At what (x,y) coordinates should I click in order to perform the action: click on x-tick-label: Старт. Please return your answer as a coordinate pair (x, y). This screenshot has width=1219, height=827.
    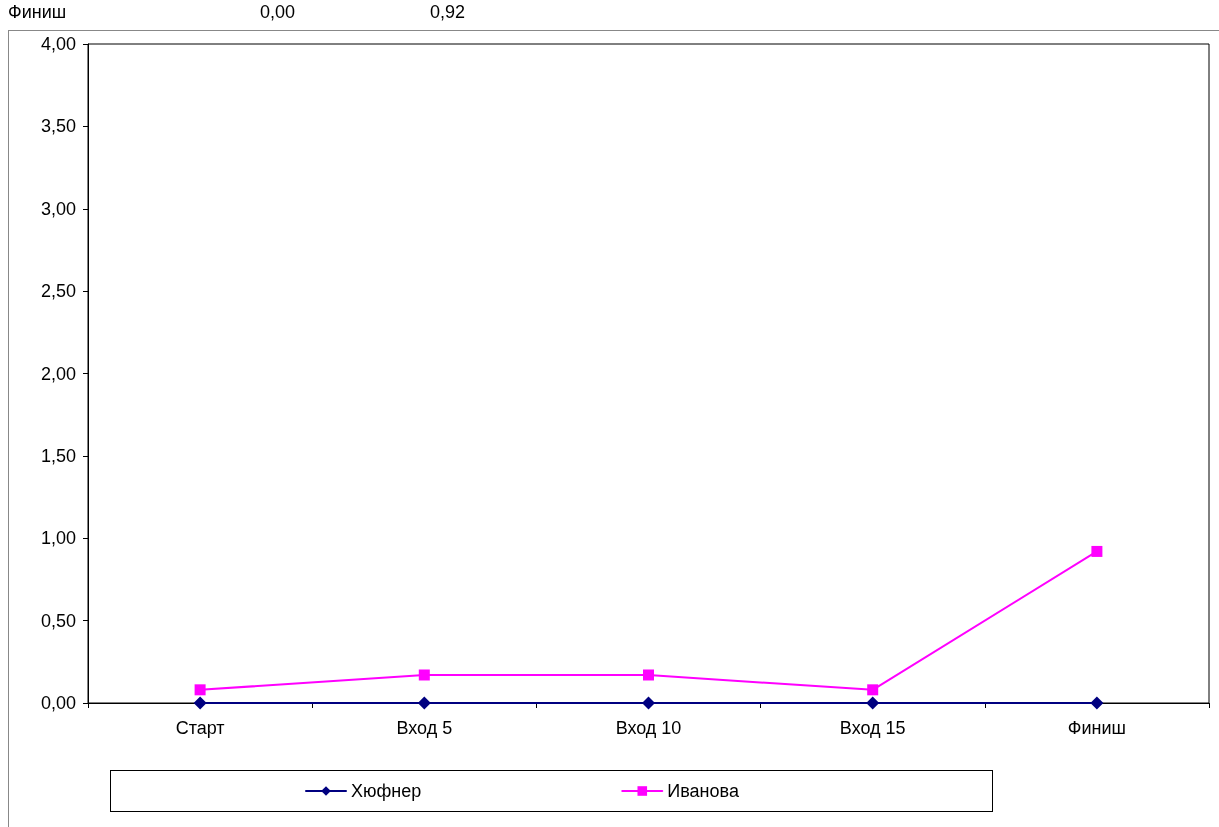
    Looking at the image, I should click on (200, 728).